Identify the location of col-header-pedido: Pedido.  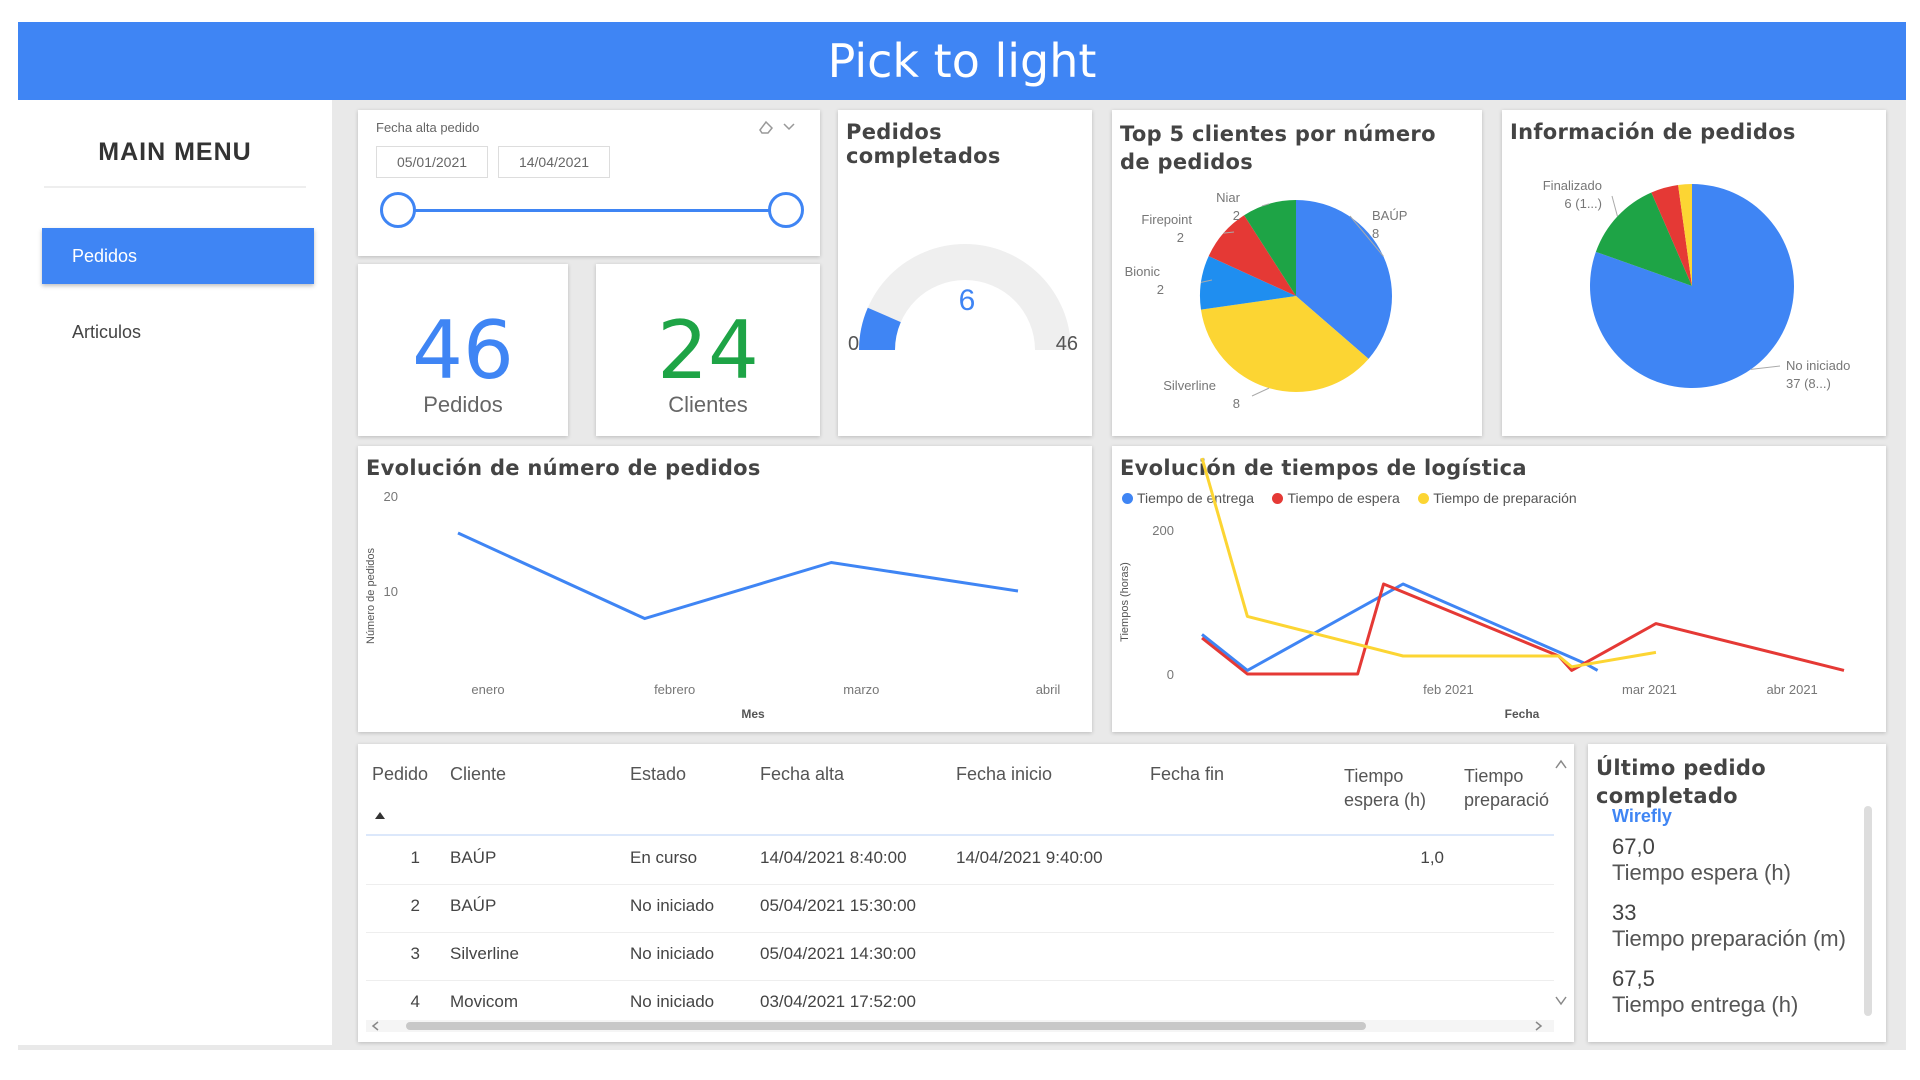
(400, 774).